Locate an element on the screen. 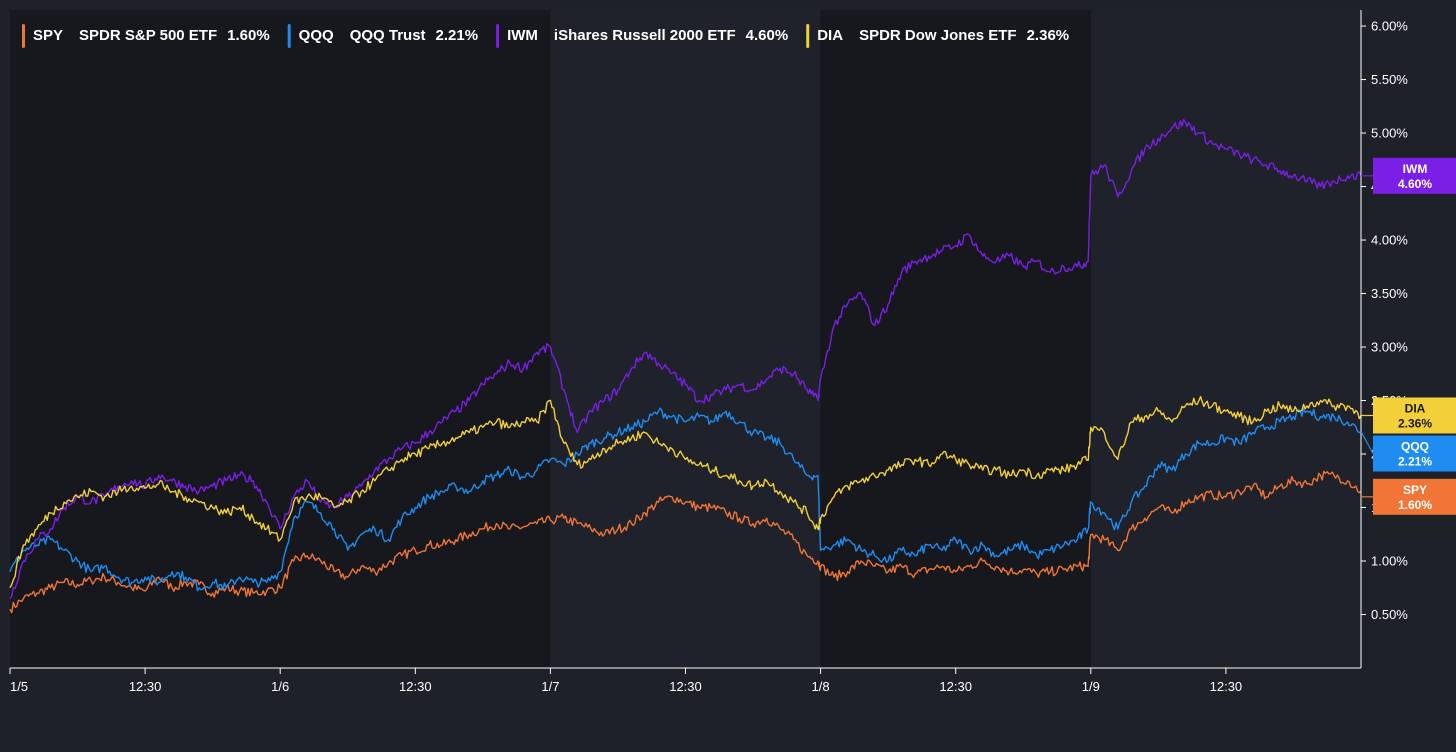 This screenshot has width=1456, height=752. y-tick-label: 4.00% is located at coordinates (1389, 240).